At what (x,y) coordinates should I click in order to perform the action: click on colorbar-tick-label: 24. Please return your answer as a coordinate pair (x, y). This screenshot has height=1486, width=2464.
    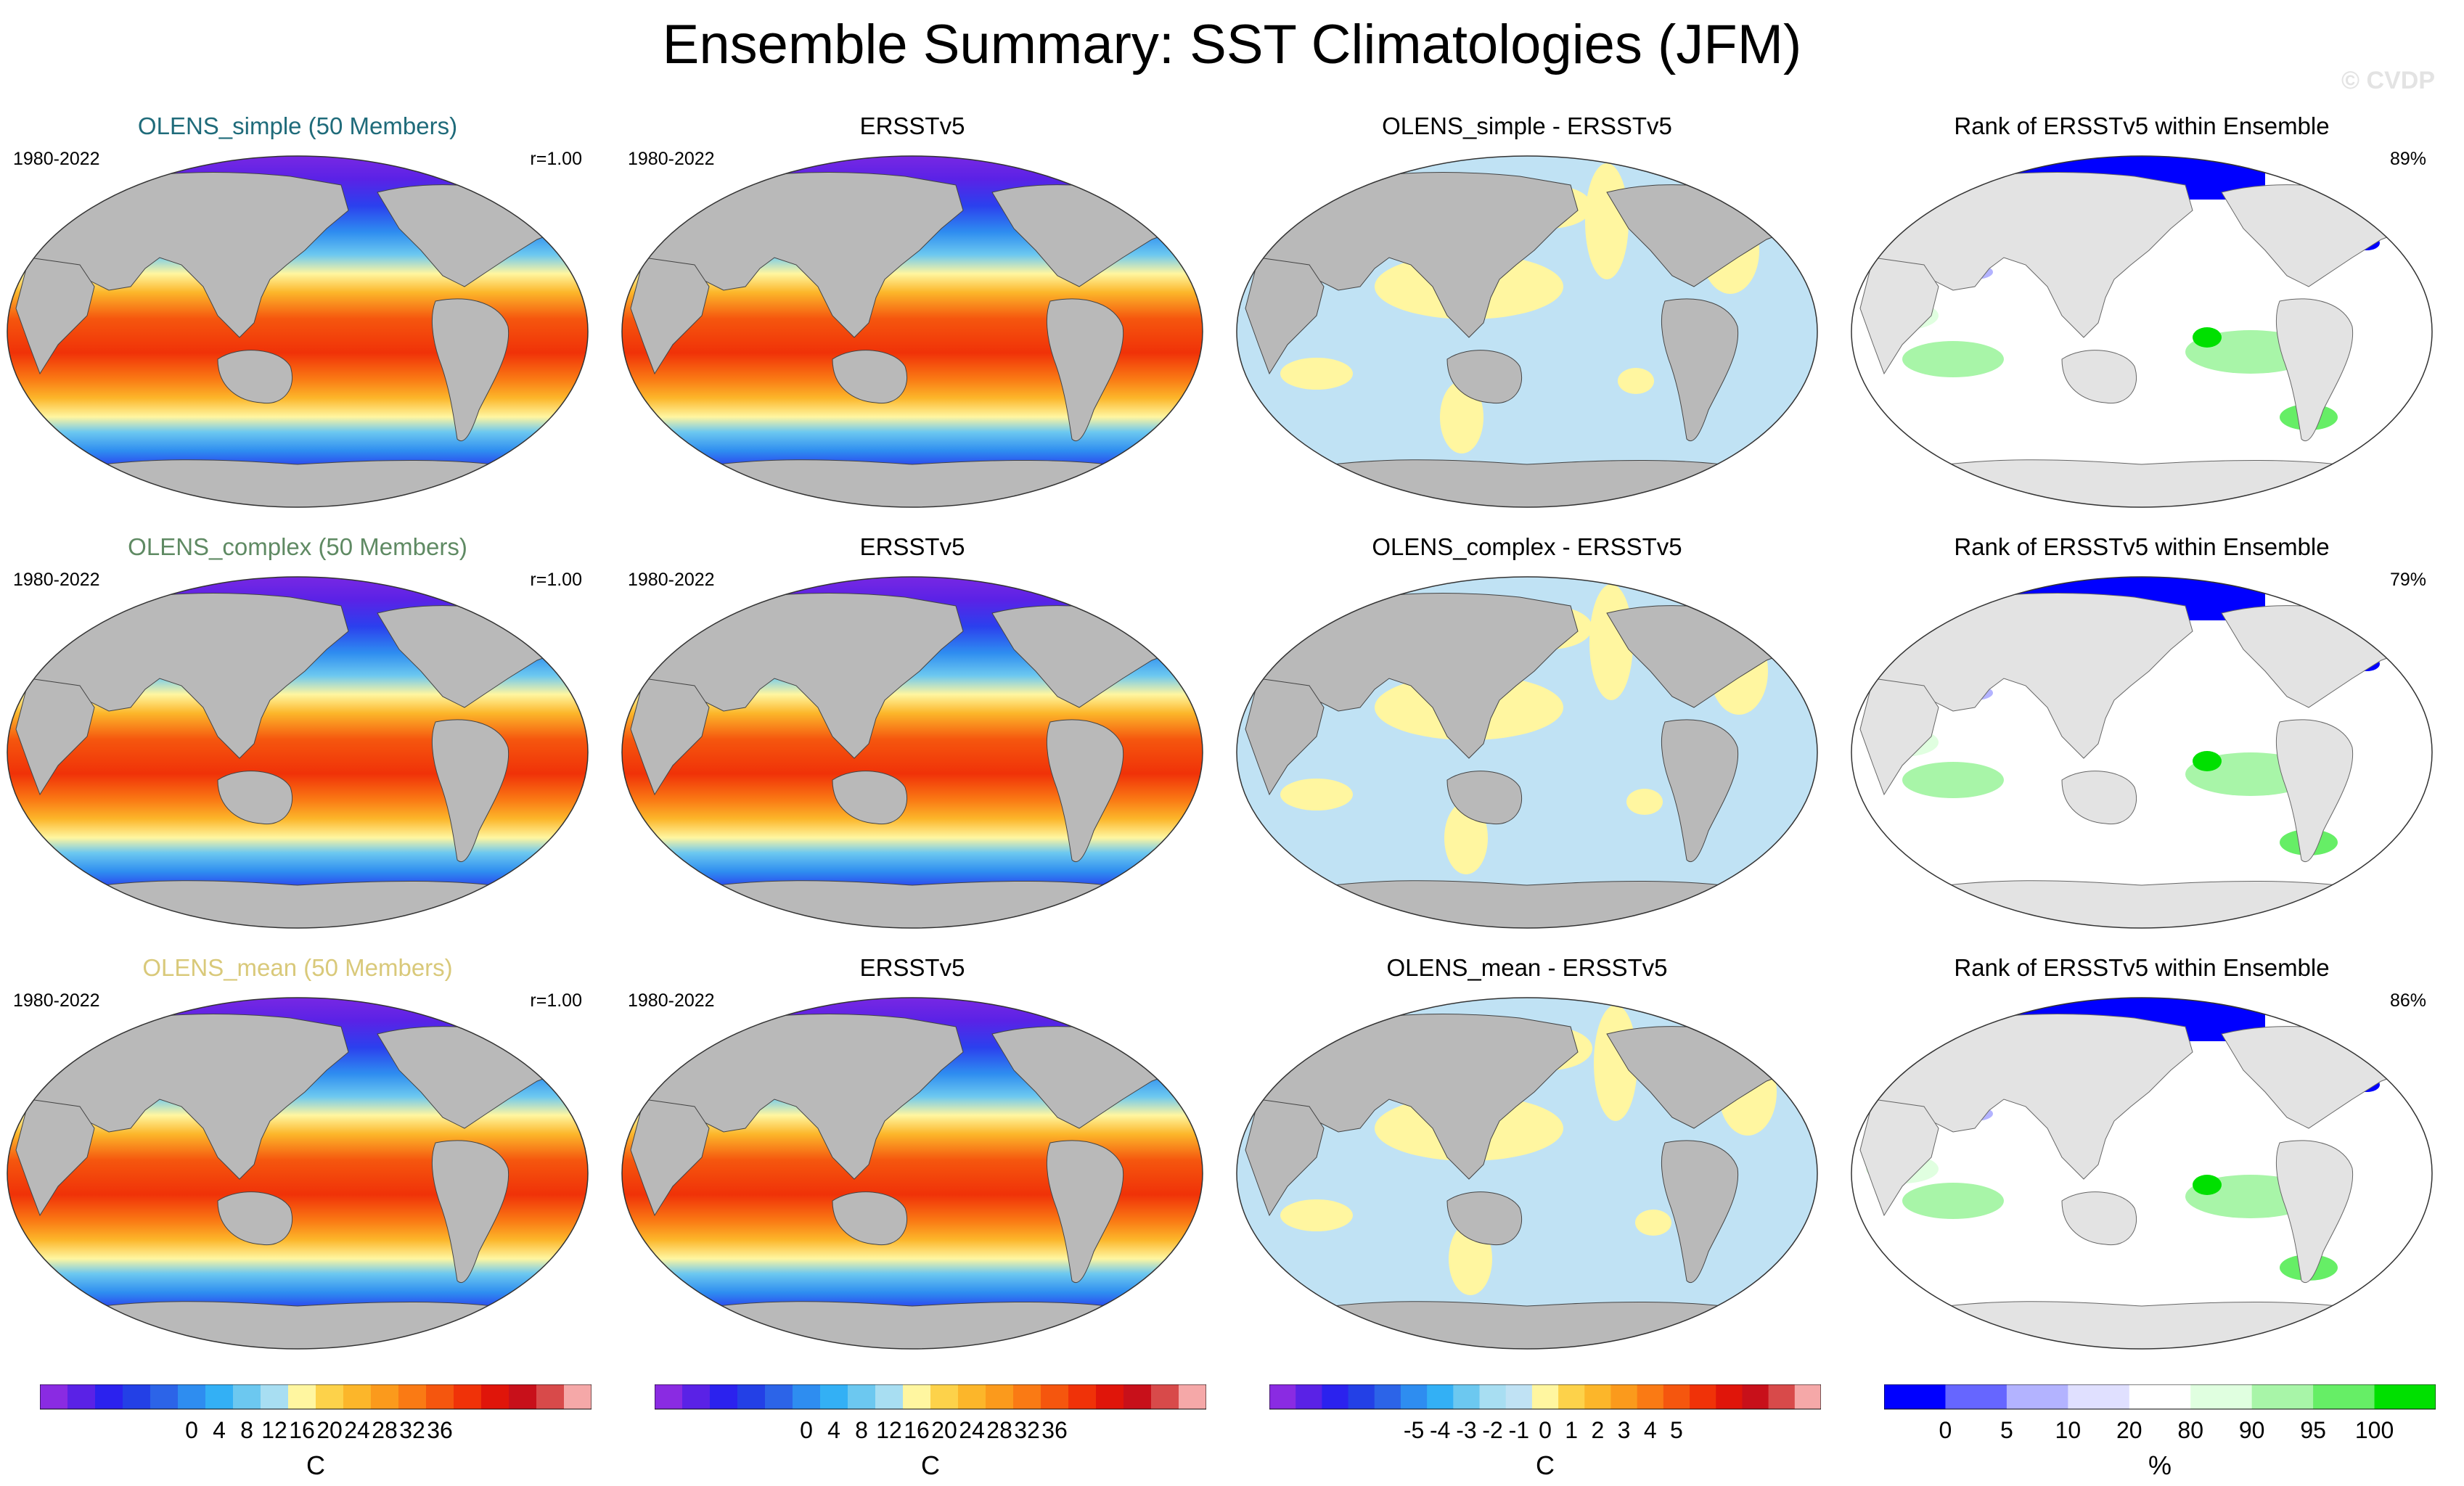
    Looking at the image, I should click on (972, 1430).